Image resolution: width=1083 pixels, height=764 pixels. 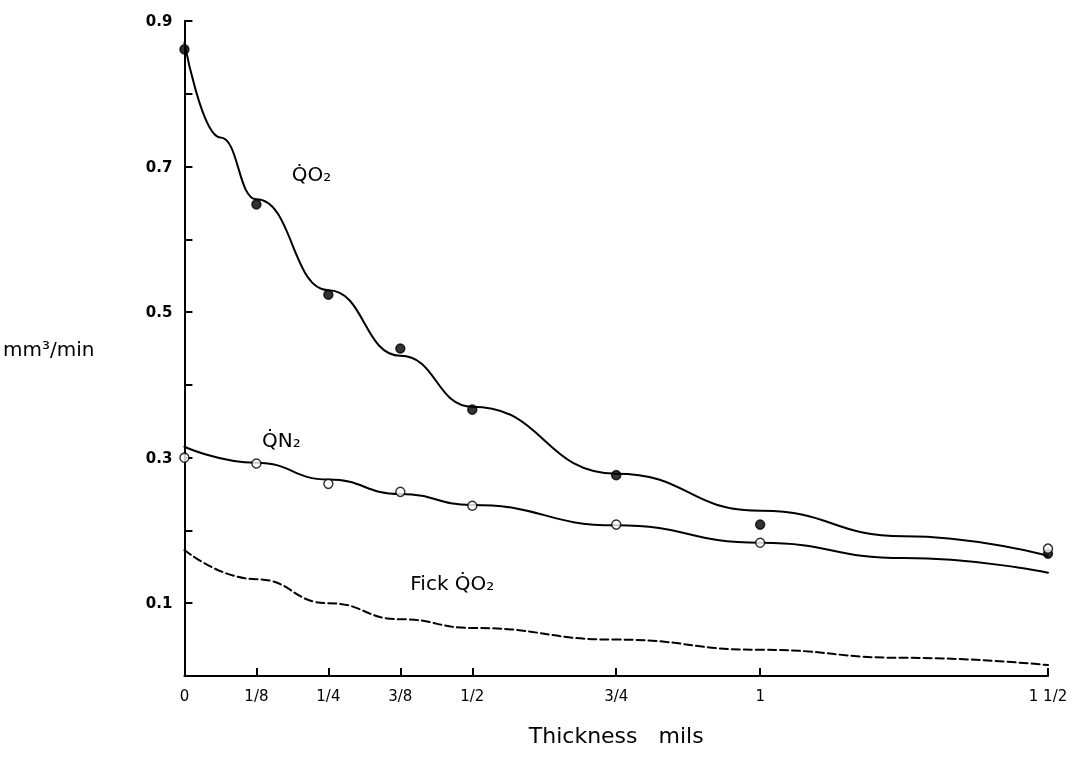 I want to click on y-tick-label: 0.7, so click(x=159, y=166).